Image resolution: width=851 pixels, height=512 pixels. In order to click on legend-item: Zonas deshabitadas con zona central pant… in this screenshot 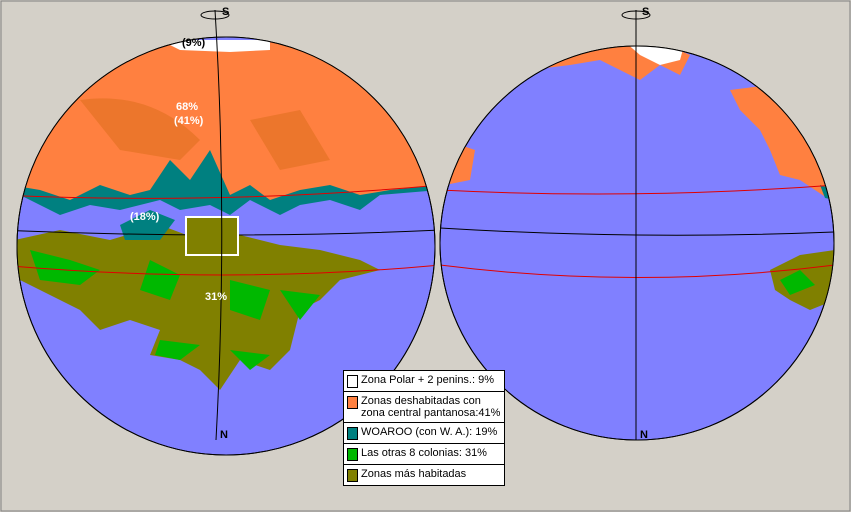, I will do `click(424, 407)`.